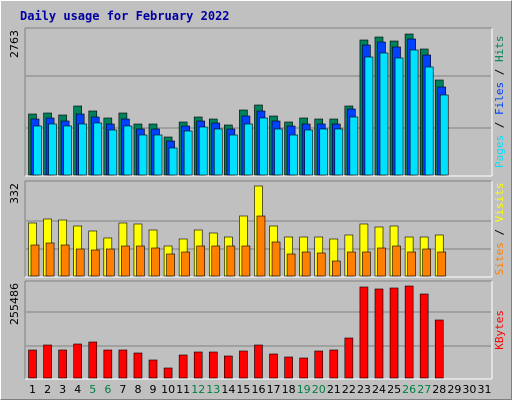 The width and height of the screenshot is (512, 400). What do you see at coordinates (14, 44) in the screenshot?
I see `hits-files-pages-ymax-label: 2763` at bounding box center [14, 44].